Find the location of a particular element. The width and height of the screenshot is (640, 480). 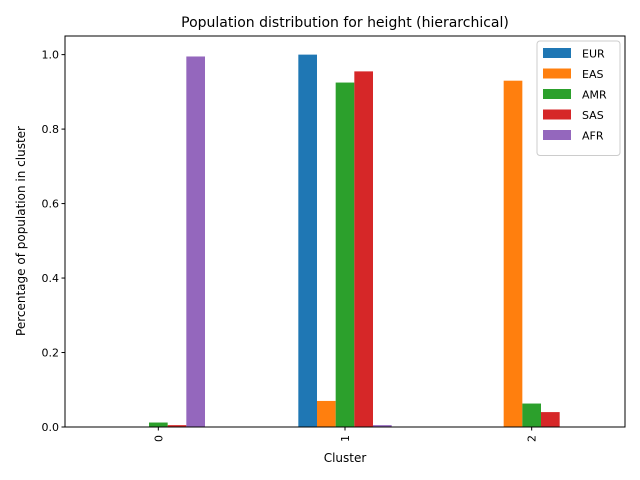

y-tick-label: 0.4 is located at coordinates (51, 278).